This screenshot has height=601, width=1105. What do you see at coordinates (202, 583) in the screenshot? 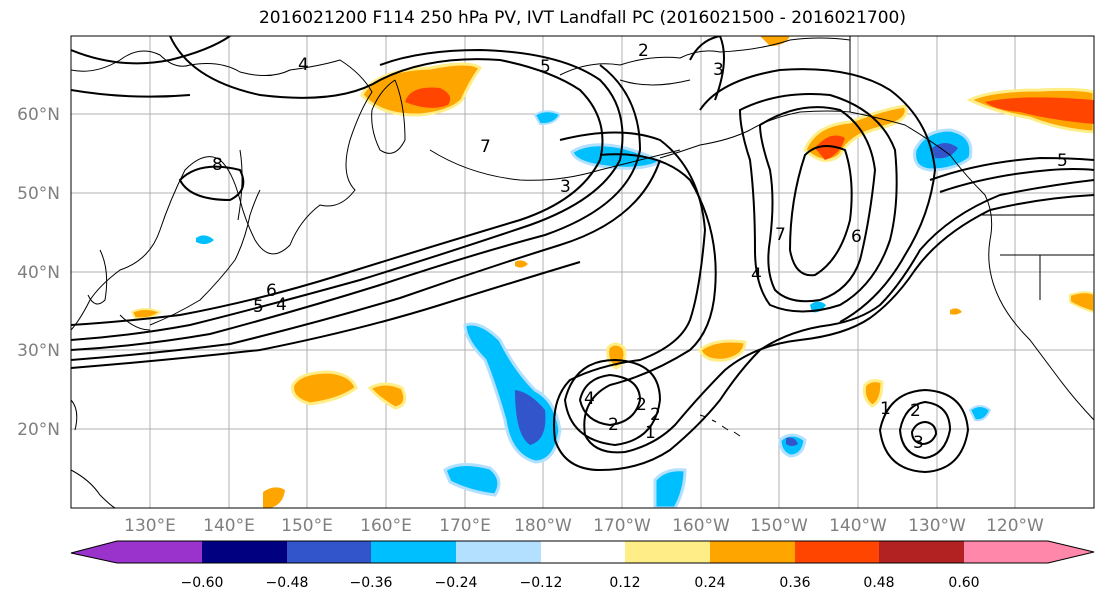
I see `colorbar-tick-label: −0.60` at bounding box center [202, 583].